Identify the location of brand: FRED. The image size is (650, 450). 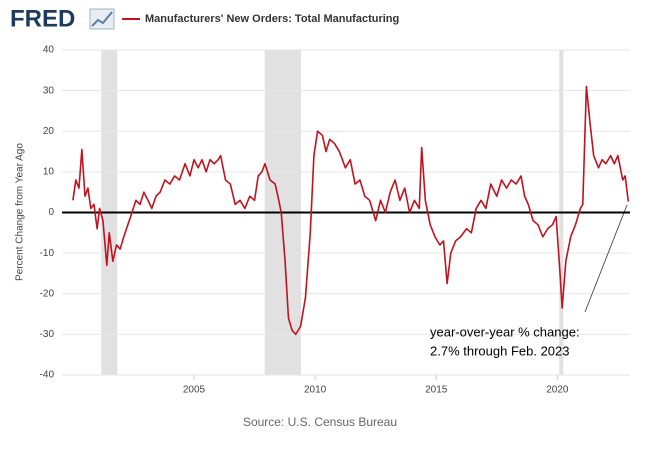
(42, 18).